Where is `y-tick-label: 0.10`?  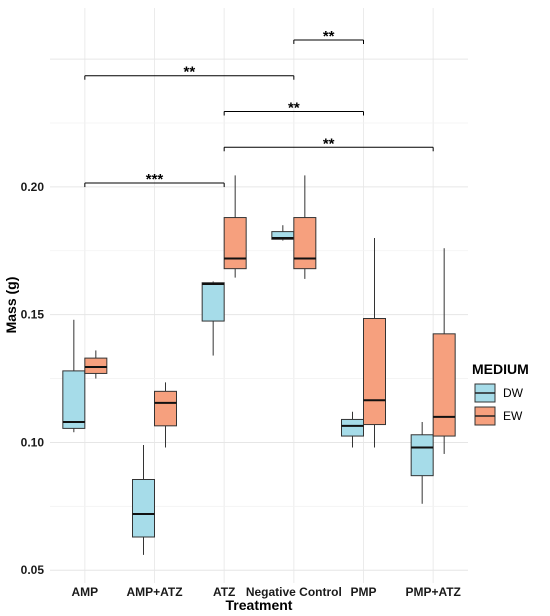
y-tick-label: 0.10 is located at coordinates (33, 442).